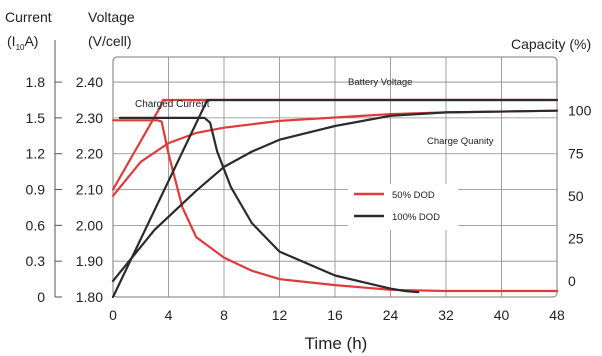  I want to click on current-tick-label: 1.8, so click(36, 82).